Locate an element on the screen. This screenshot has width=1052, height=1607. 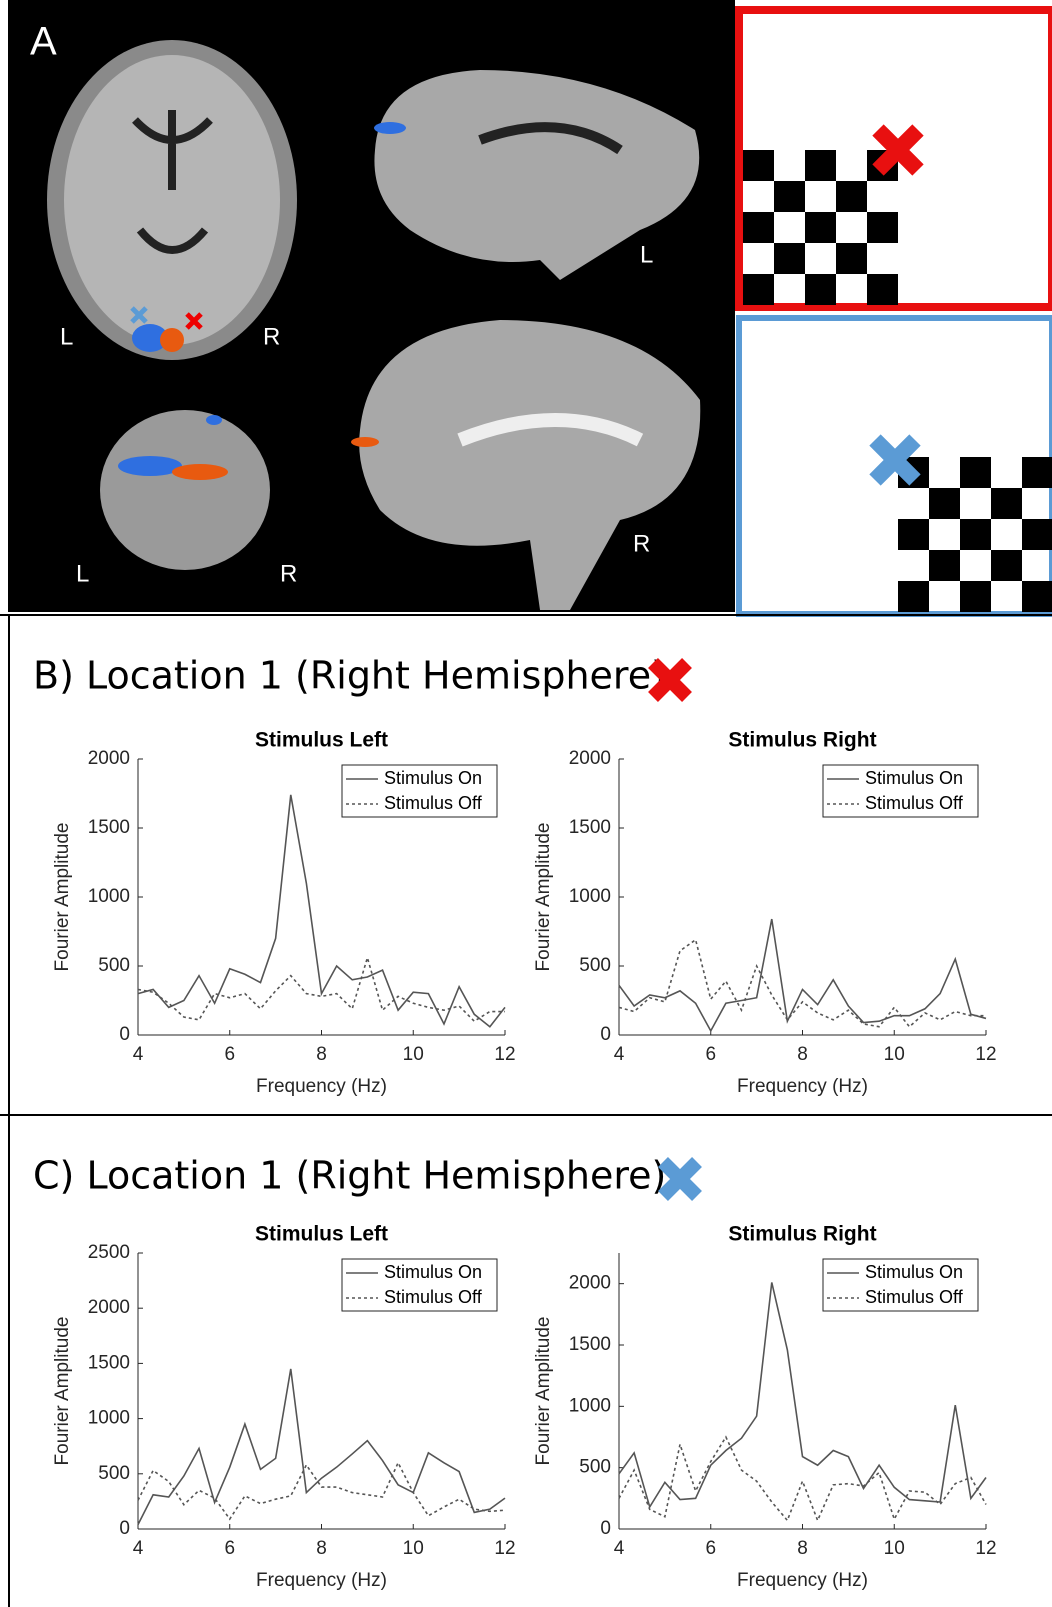
axial-brain is located at coordinates (172, 200).